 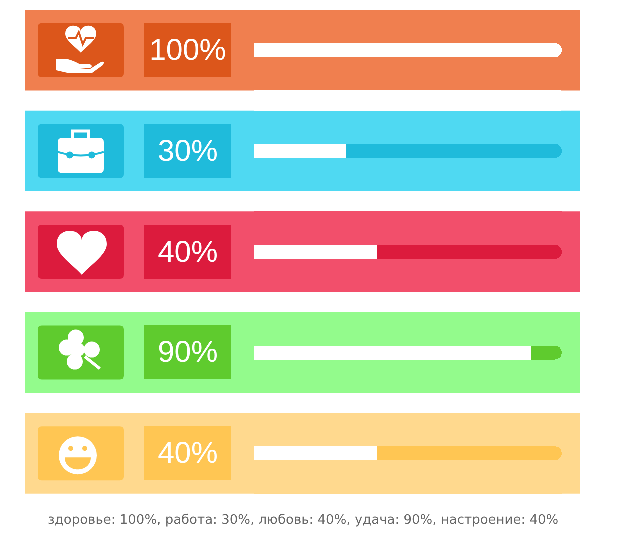 What do you see at coordinates (188, 151) in the screenshot?
I see `data-label: 30%` at bounding box center [188, 151].